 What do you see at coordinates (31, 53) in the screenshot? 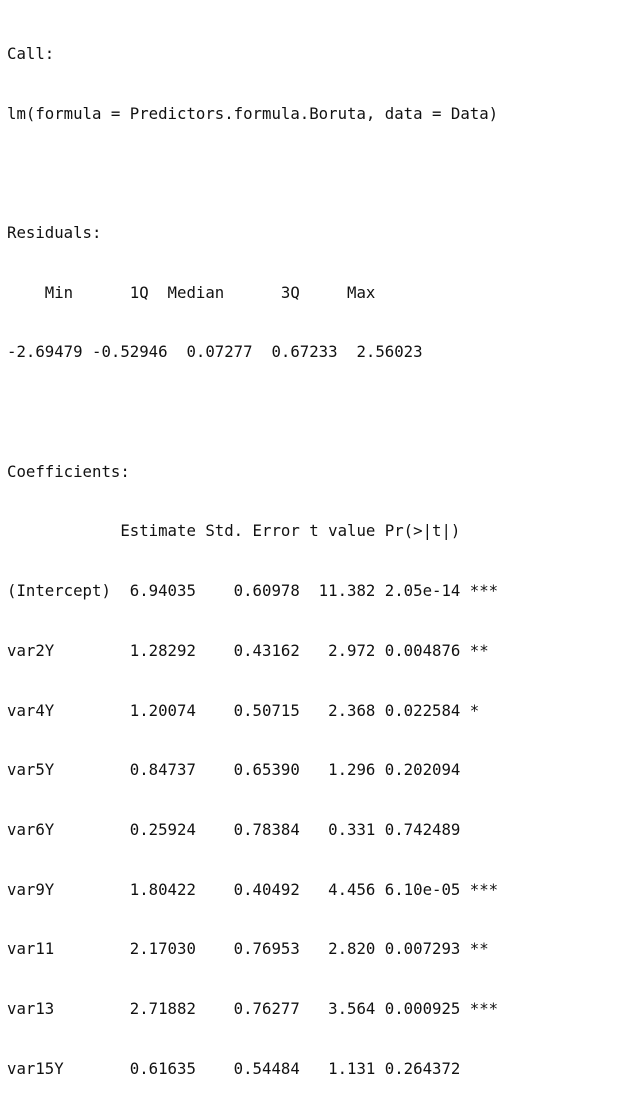
I see `call-heading: Call:` at bounding box center [31, 53].